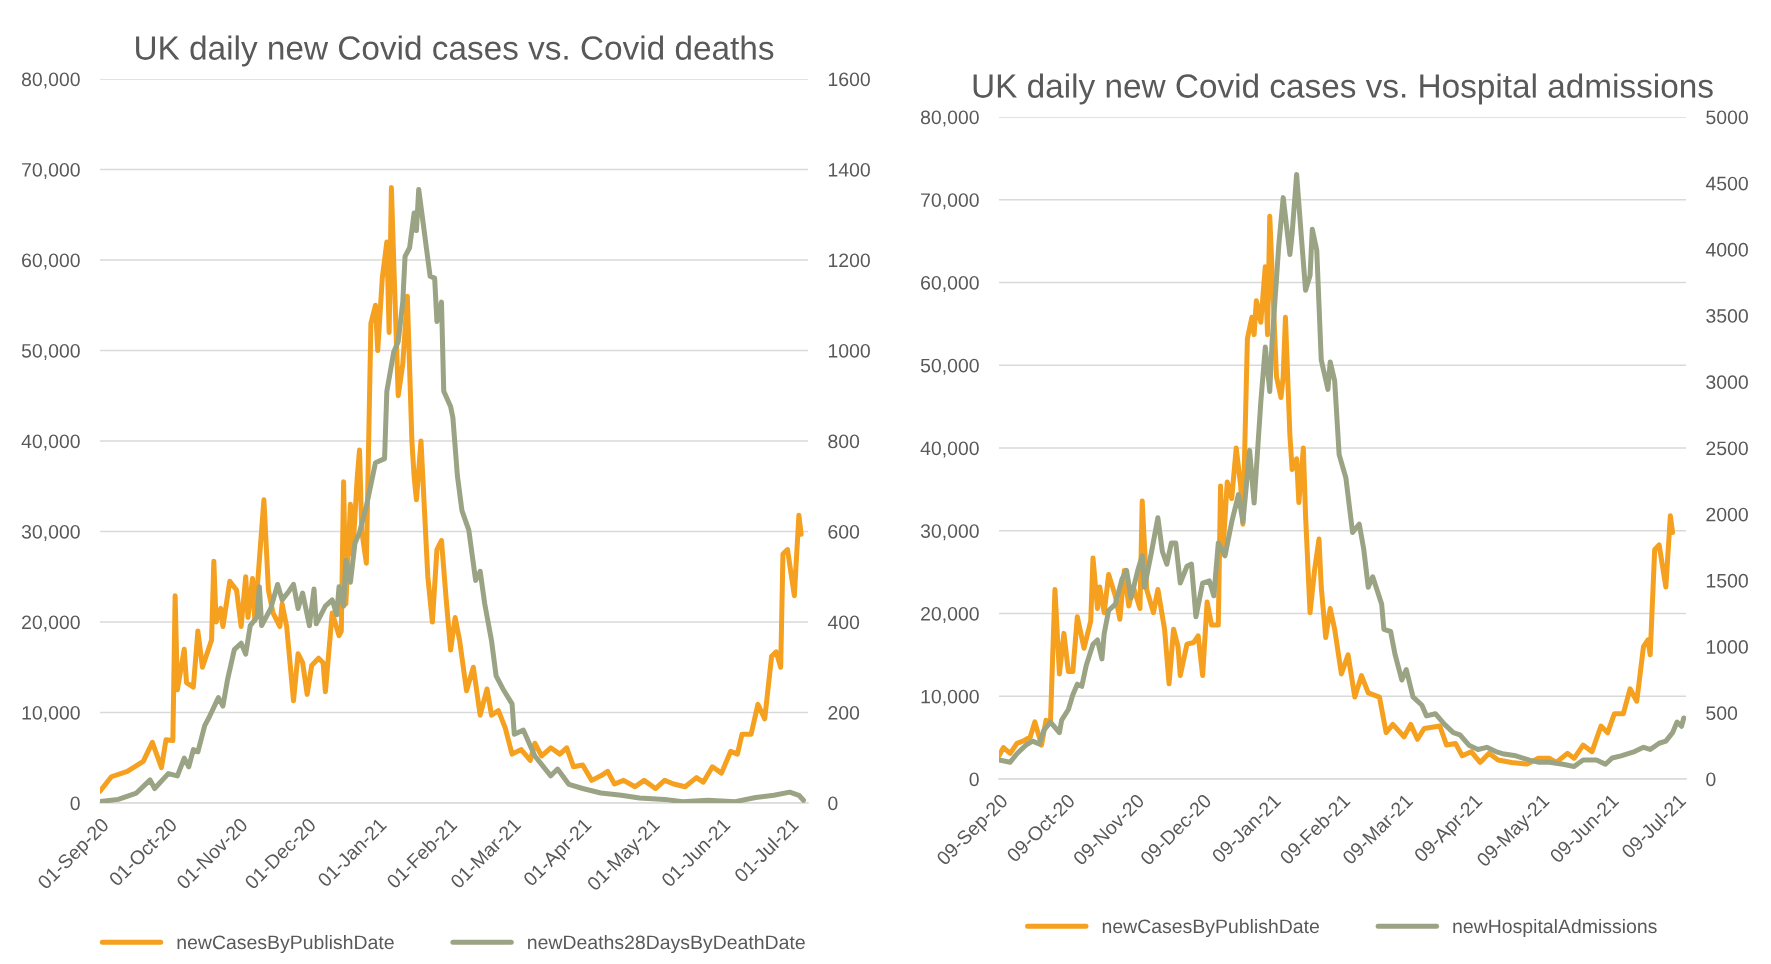 This screenshot has width=1771, height=964. I want to click on y2-tick-label: 5000, so click(1727, 117).